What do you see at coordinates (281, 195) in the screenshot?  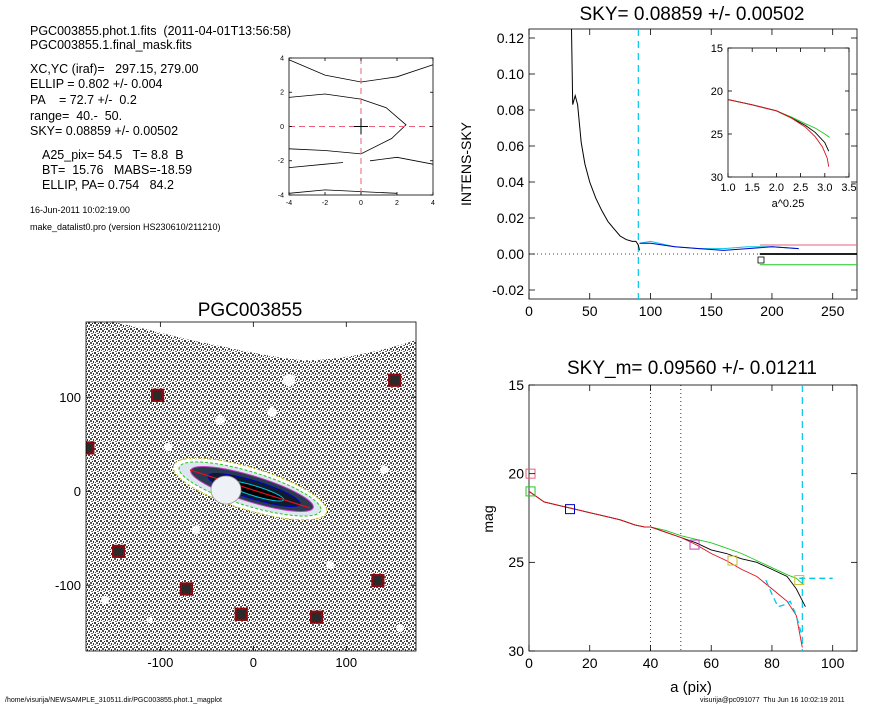 I see `y-tick-label: -4` at bounding box center [281, 195].